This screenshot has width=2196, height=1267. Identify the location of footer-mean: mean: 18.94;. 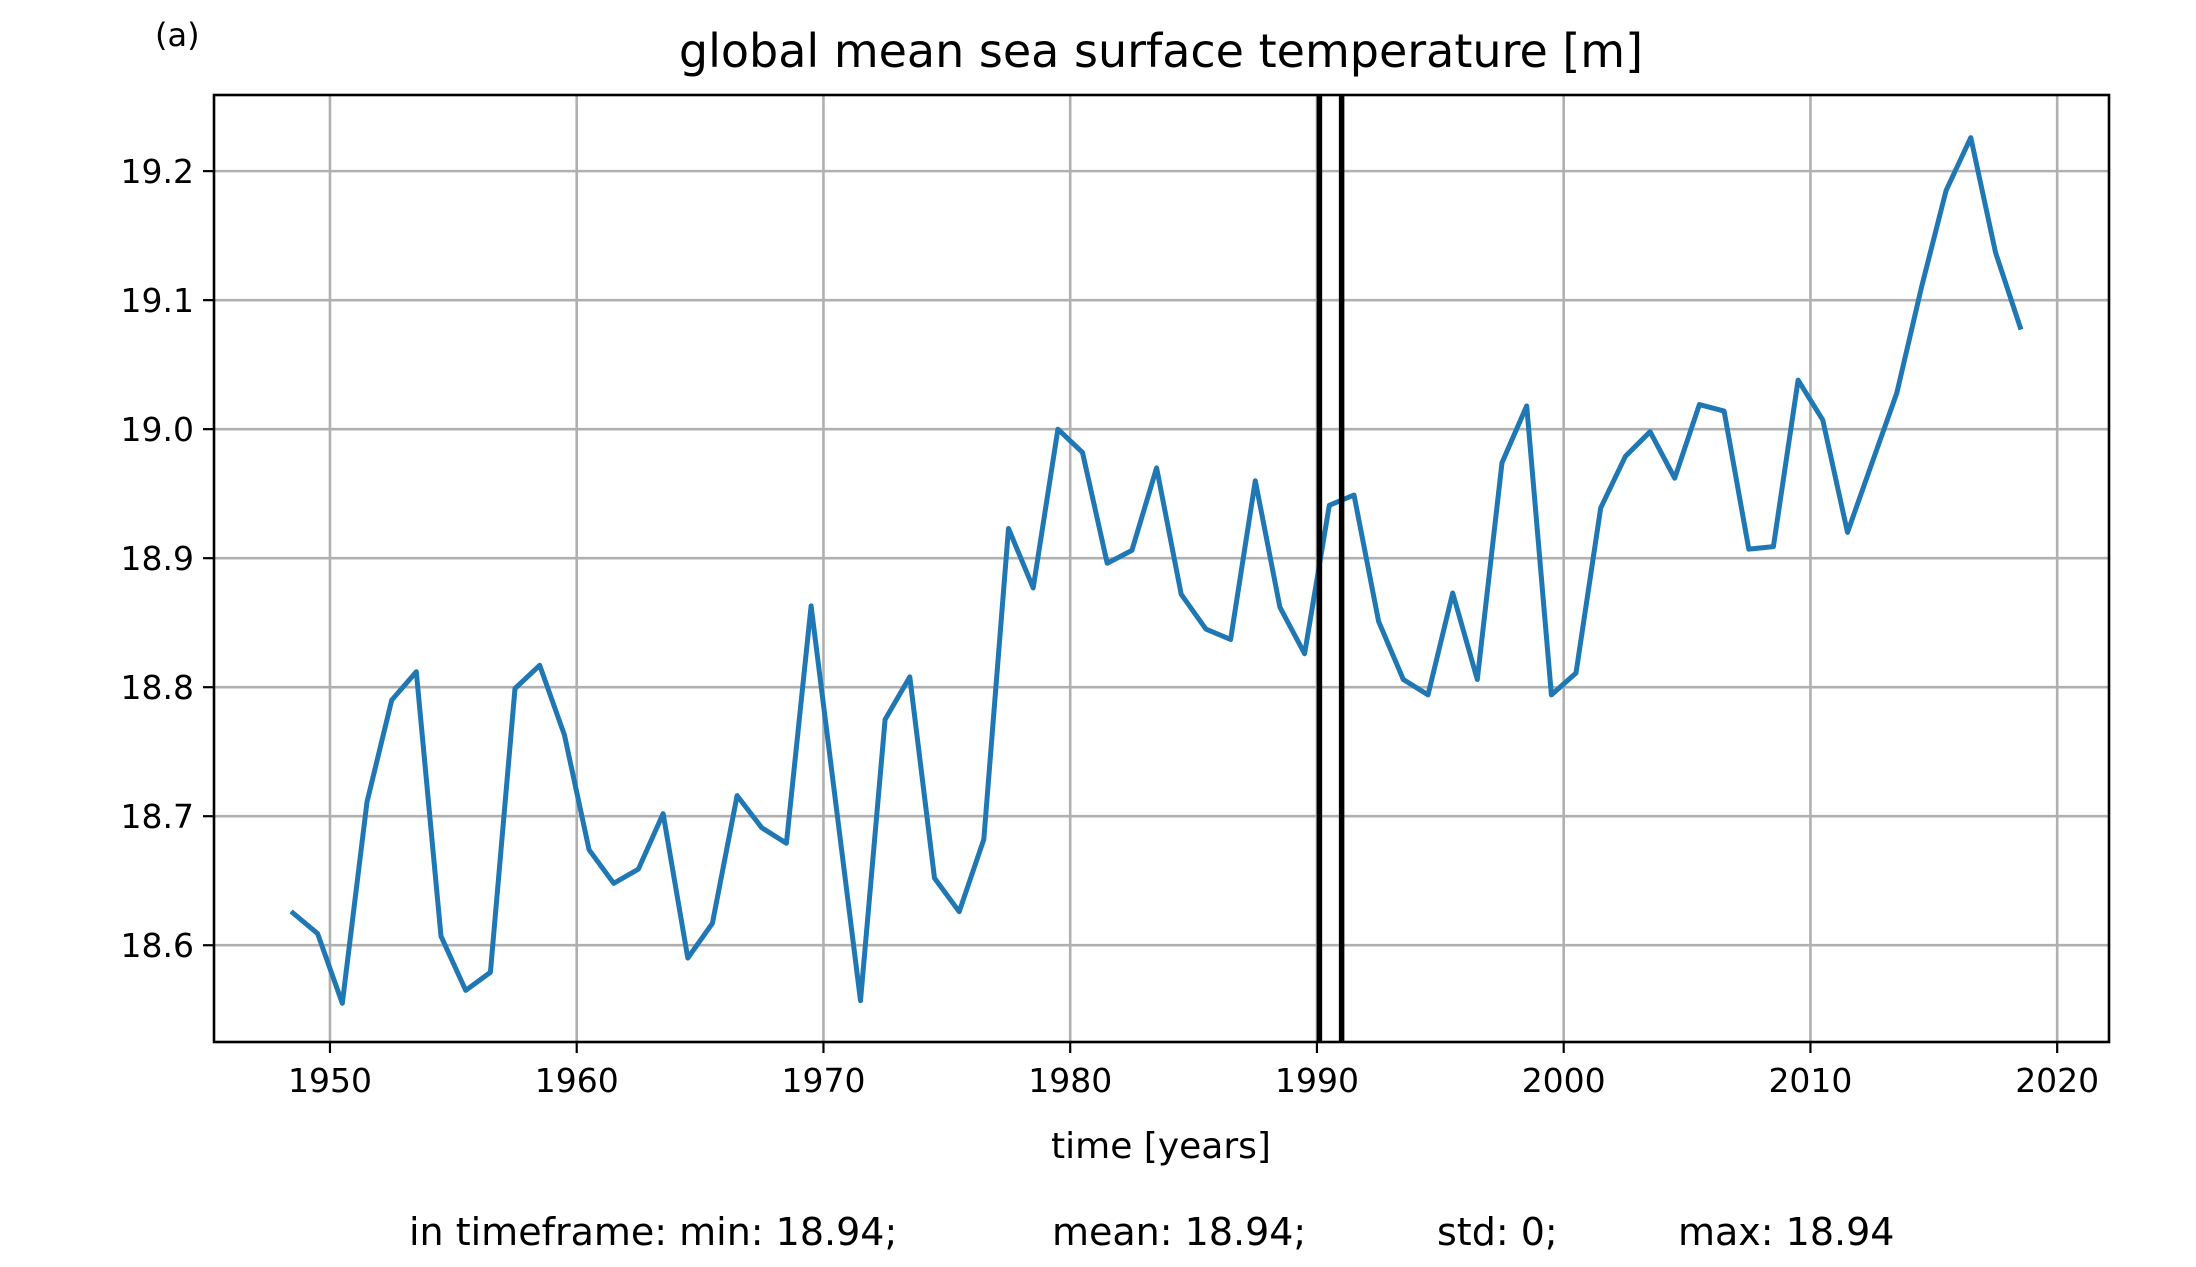
(1179, 1232).